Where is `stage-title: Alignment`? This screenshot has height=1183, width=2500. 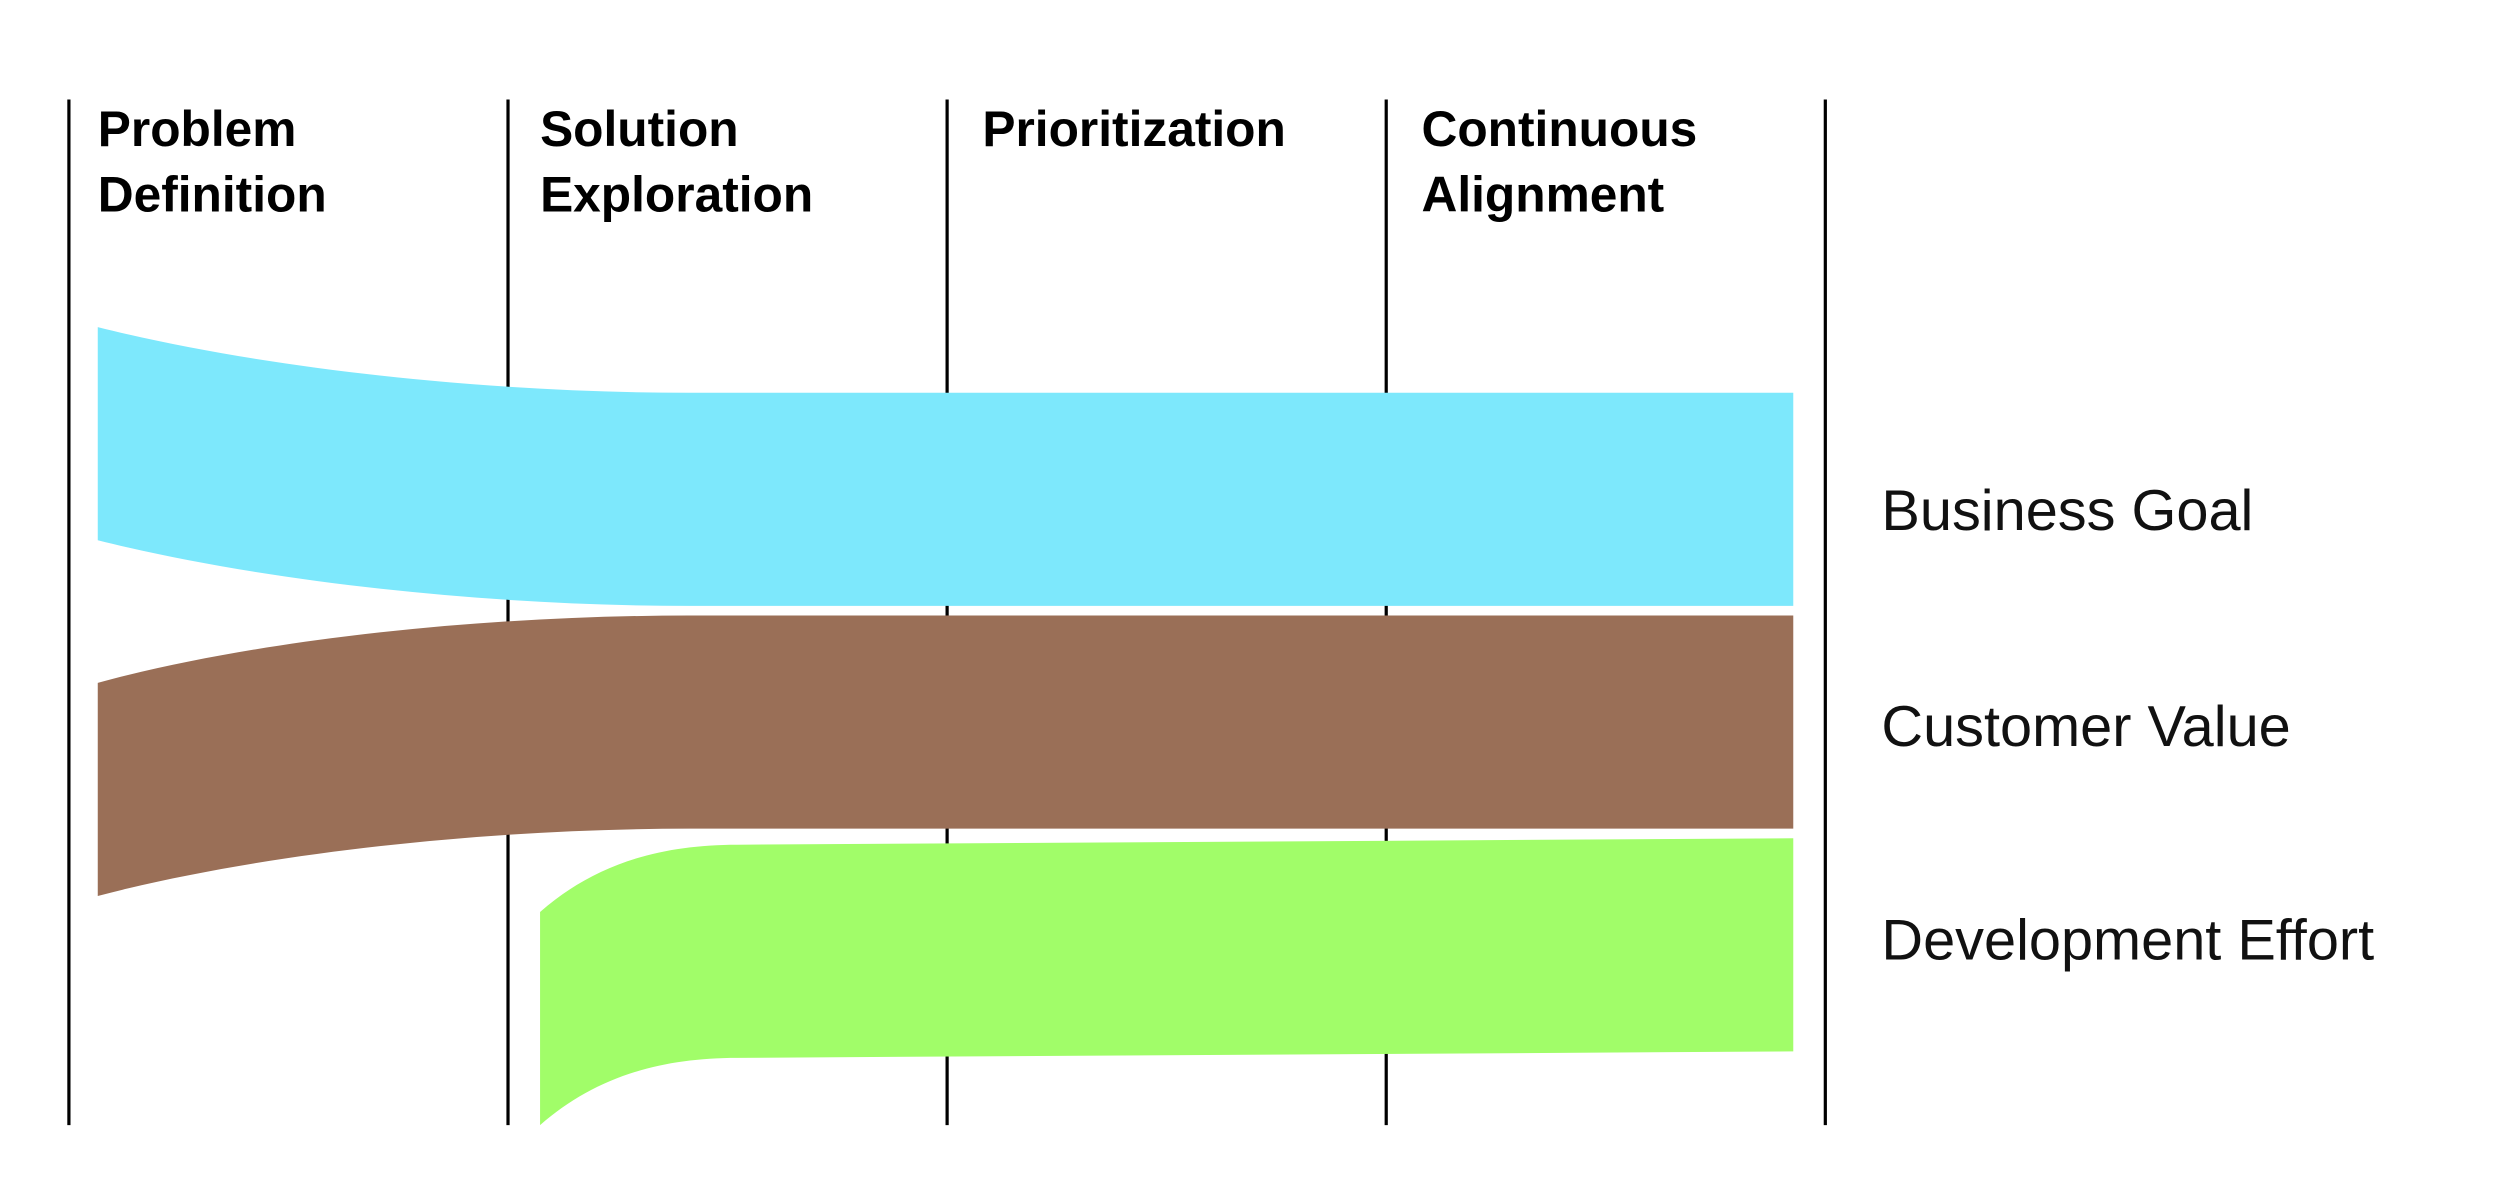 stage-title: Alignment is located at coordinates (1542, 195).